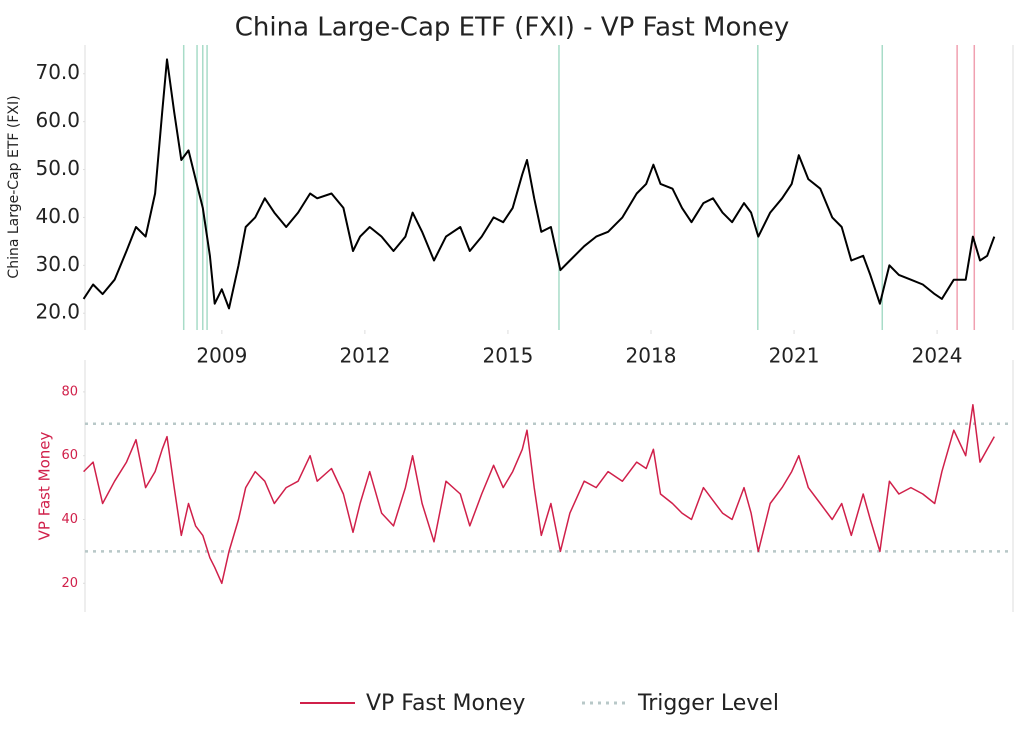 Image resolution: width=1024 pixels, height=732 pixels. I want to click on y-tick-label: 80, so click(69, 391).